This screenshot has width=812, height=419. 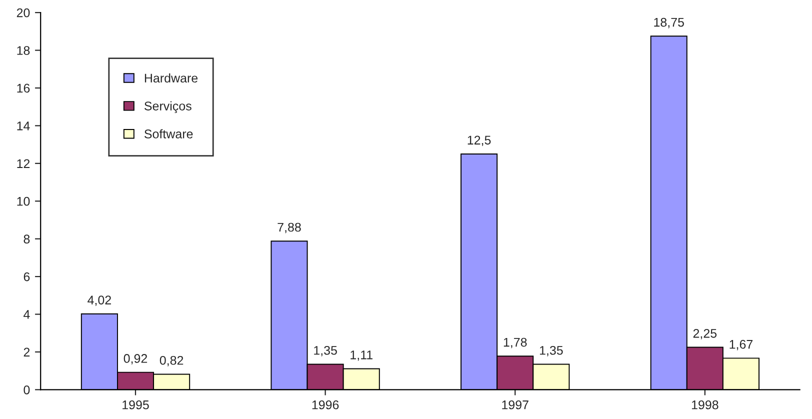 I want to click on x-tick-label: 1995, so click(x=135, y=405).